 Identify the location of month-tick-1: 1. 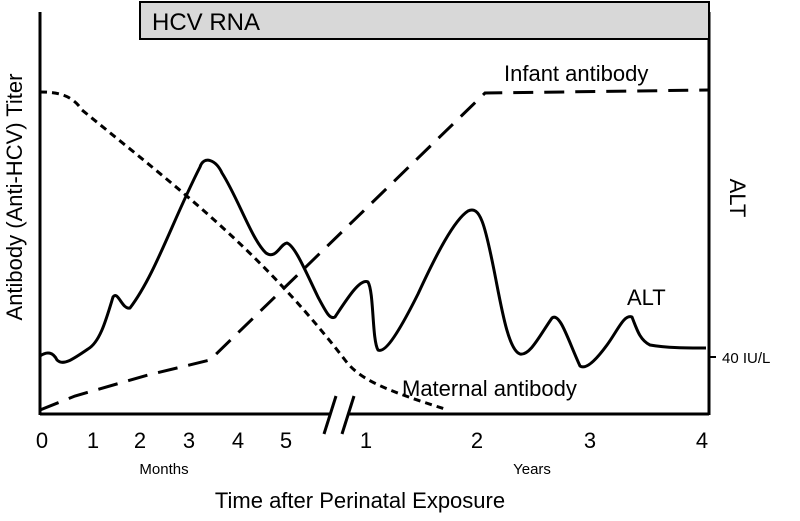
(93, 440).